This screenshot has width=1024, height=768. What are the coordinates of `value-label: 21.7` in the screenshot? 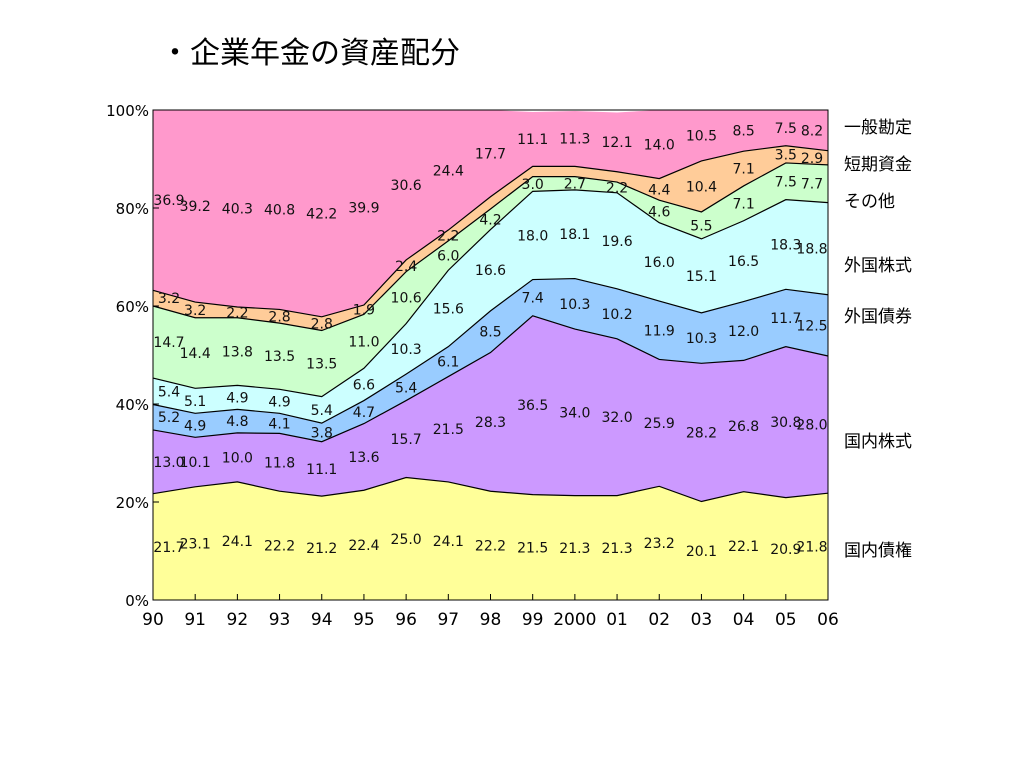 It's located at (168, 548).